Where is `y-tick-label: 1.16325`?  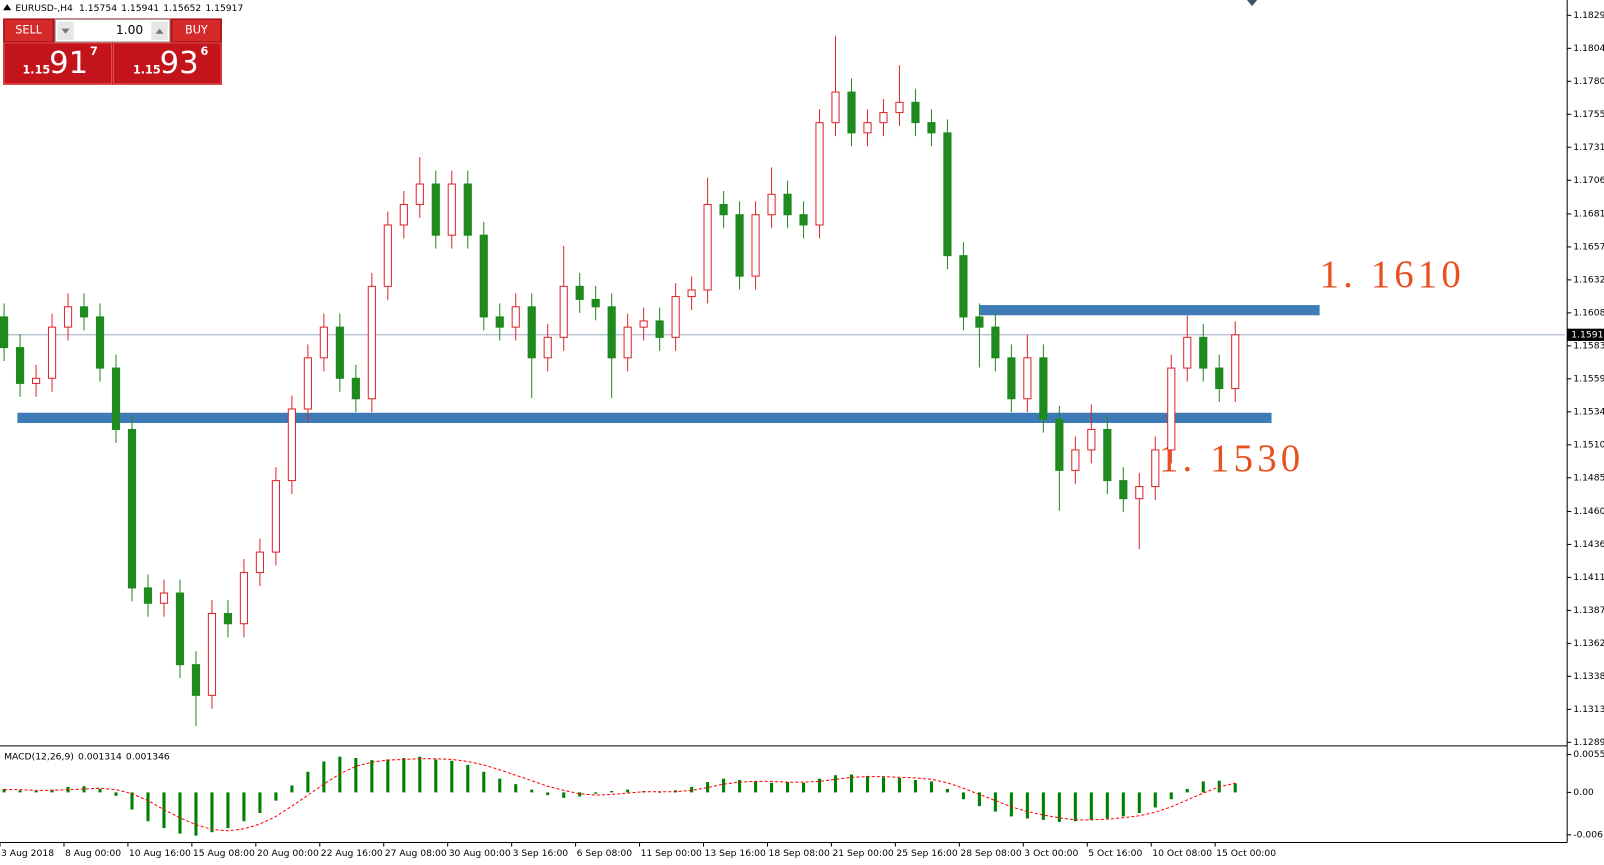 y-tick-label: 1.16325 is located at coordinates (1588, 279).